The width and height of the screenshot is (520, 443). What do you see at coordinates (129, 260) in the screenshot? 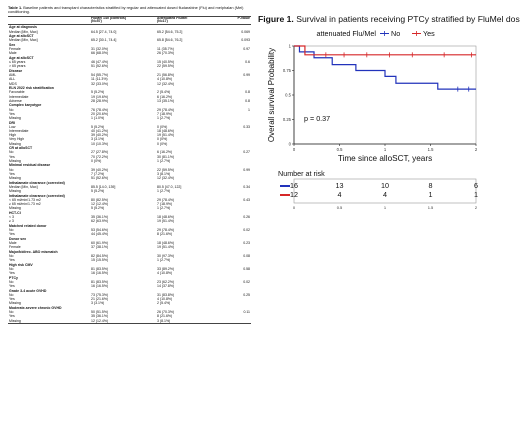
I see `table-row: Yes 15 (15.5%) 1 (2.7%)` at bounding box center [129, 260].